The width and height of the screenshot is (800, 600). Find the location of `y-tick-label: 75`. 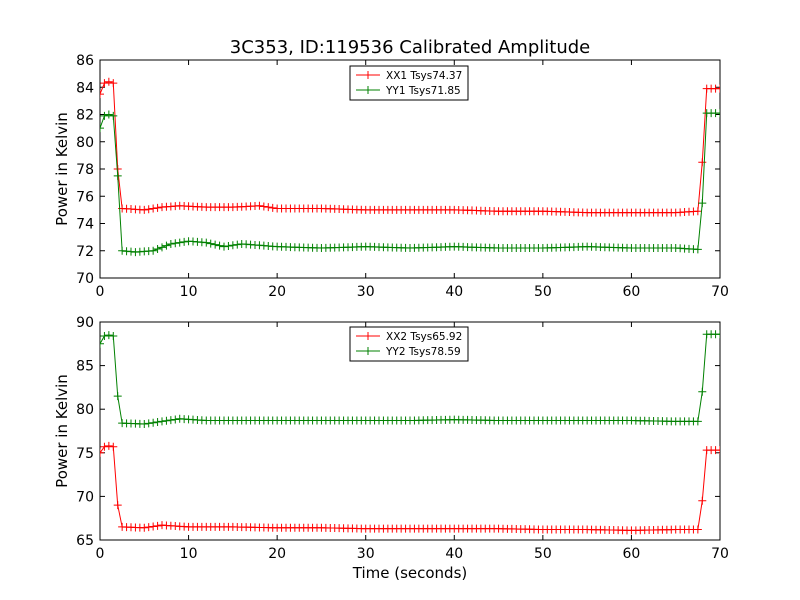

y-tick-label: 75 is located at coordinates (85, 454).